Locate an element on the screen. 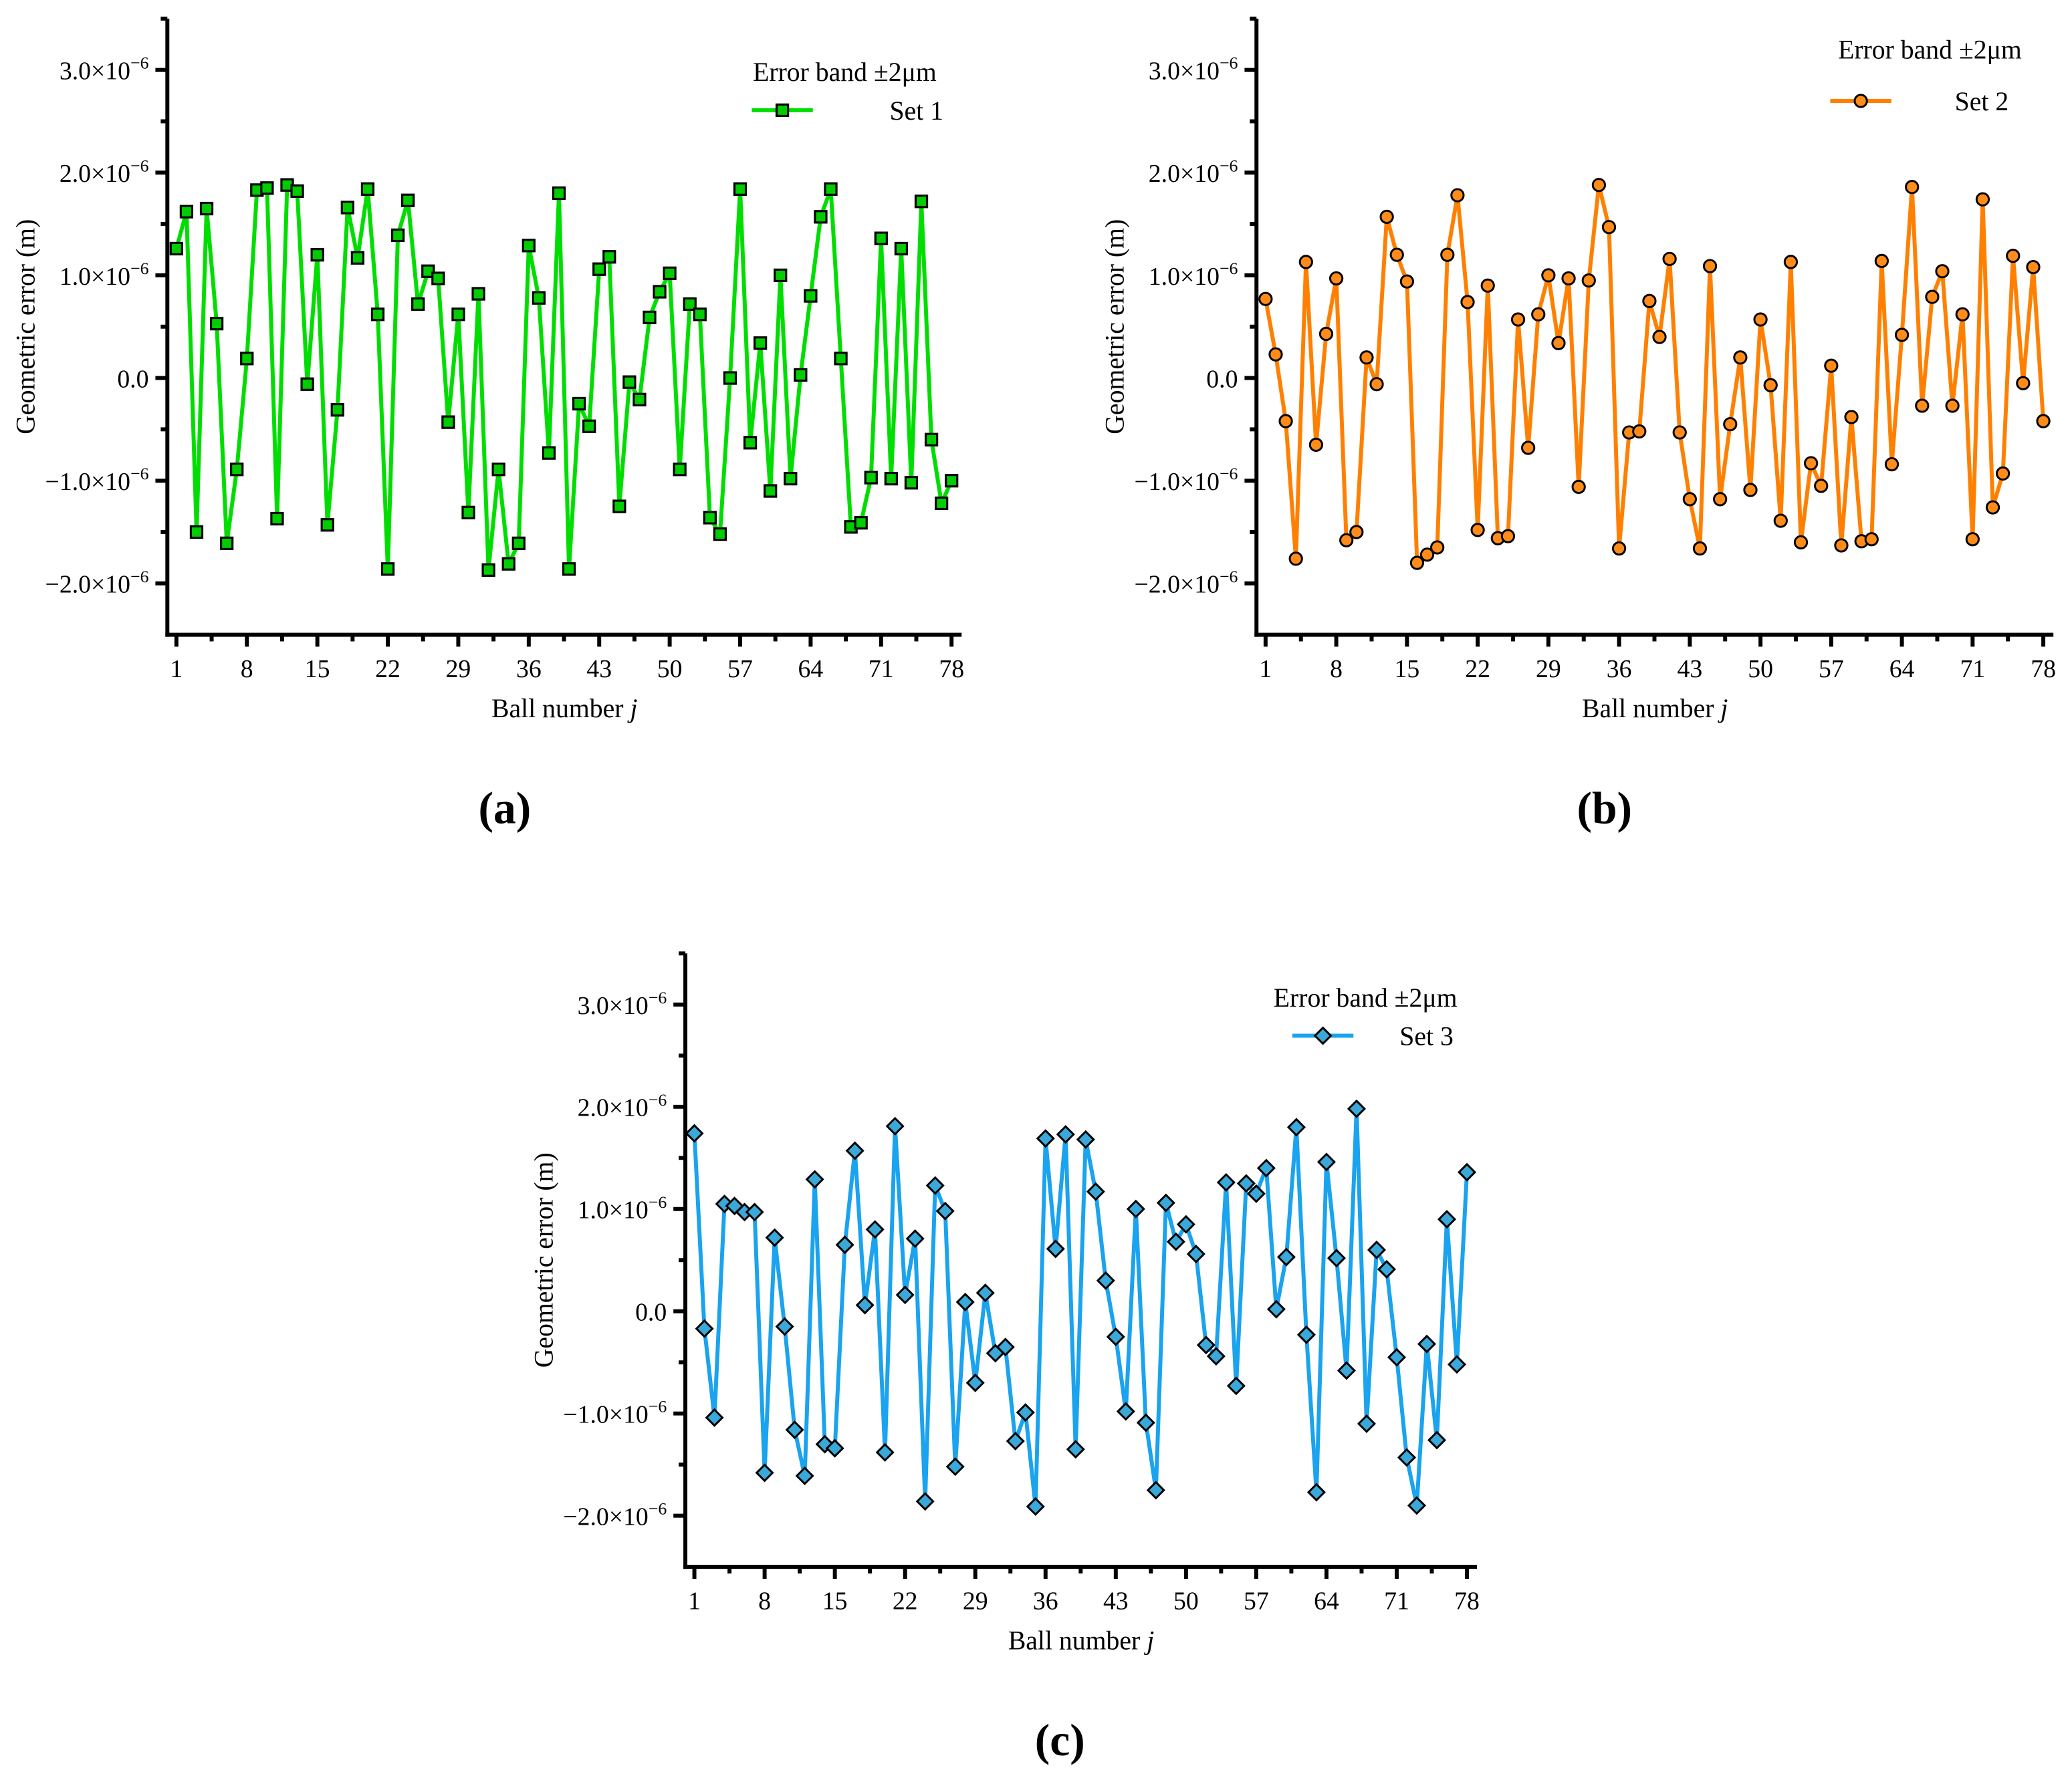  y-tick-label: 1.0×10⁻⁶ is located at coordinates (104, 275).